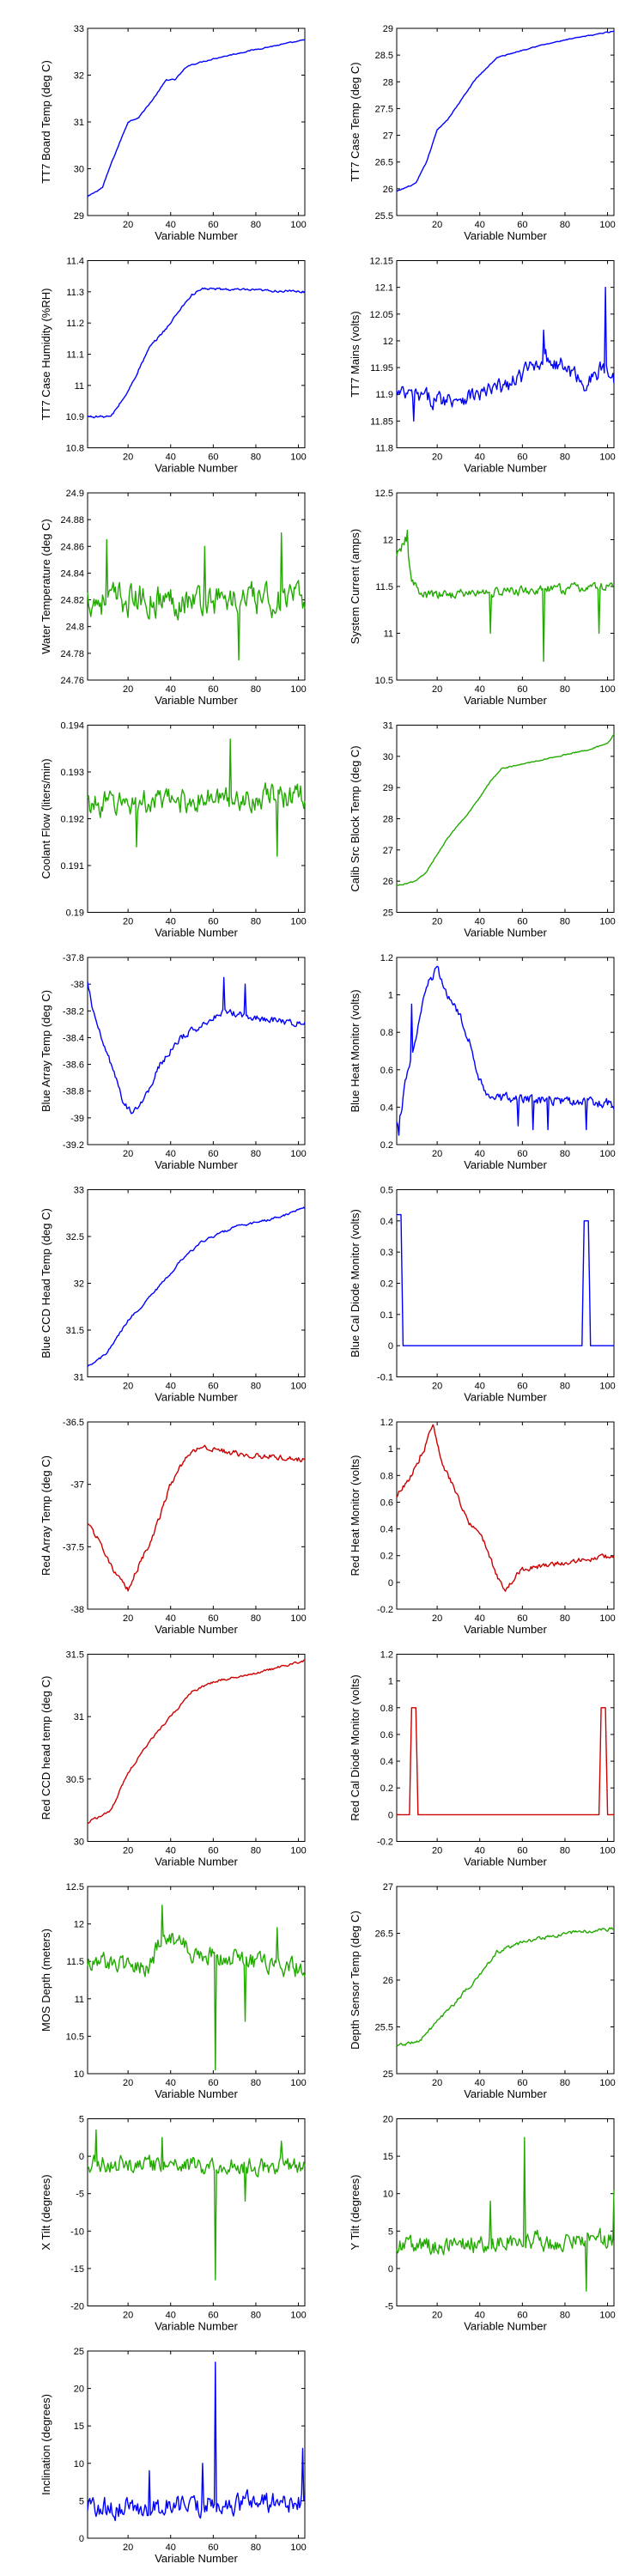  What do you see at coordinates (355, 122) in the screenshot?
I see `y-axis-label: TT7 Case Temp (deg C)` at bounding box center [355, 122].